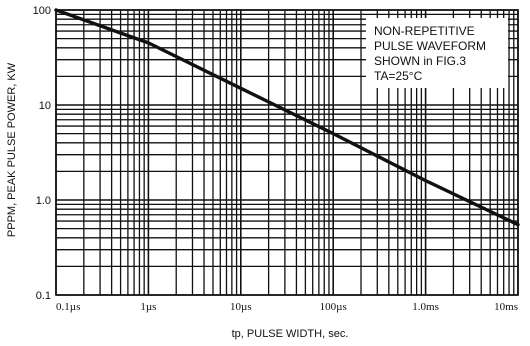 The width and height of the screenshot is (530, 346). Describe the element at coordinates (424, 31) in the screenshot. I see `annotation-line-1: NON-REPETITIVE` at that location.